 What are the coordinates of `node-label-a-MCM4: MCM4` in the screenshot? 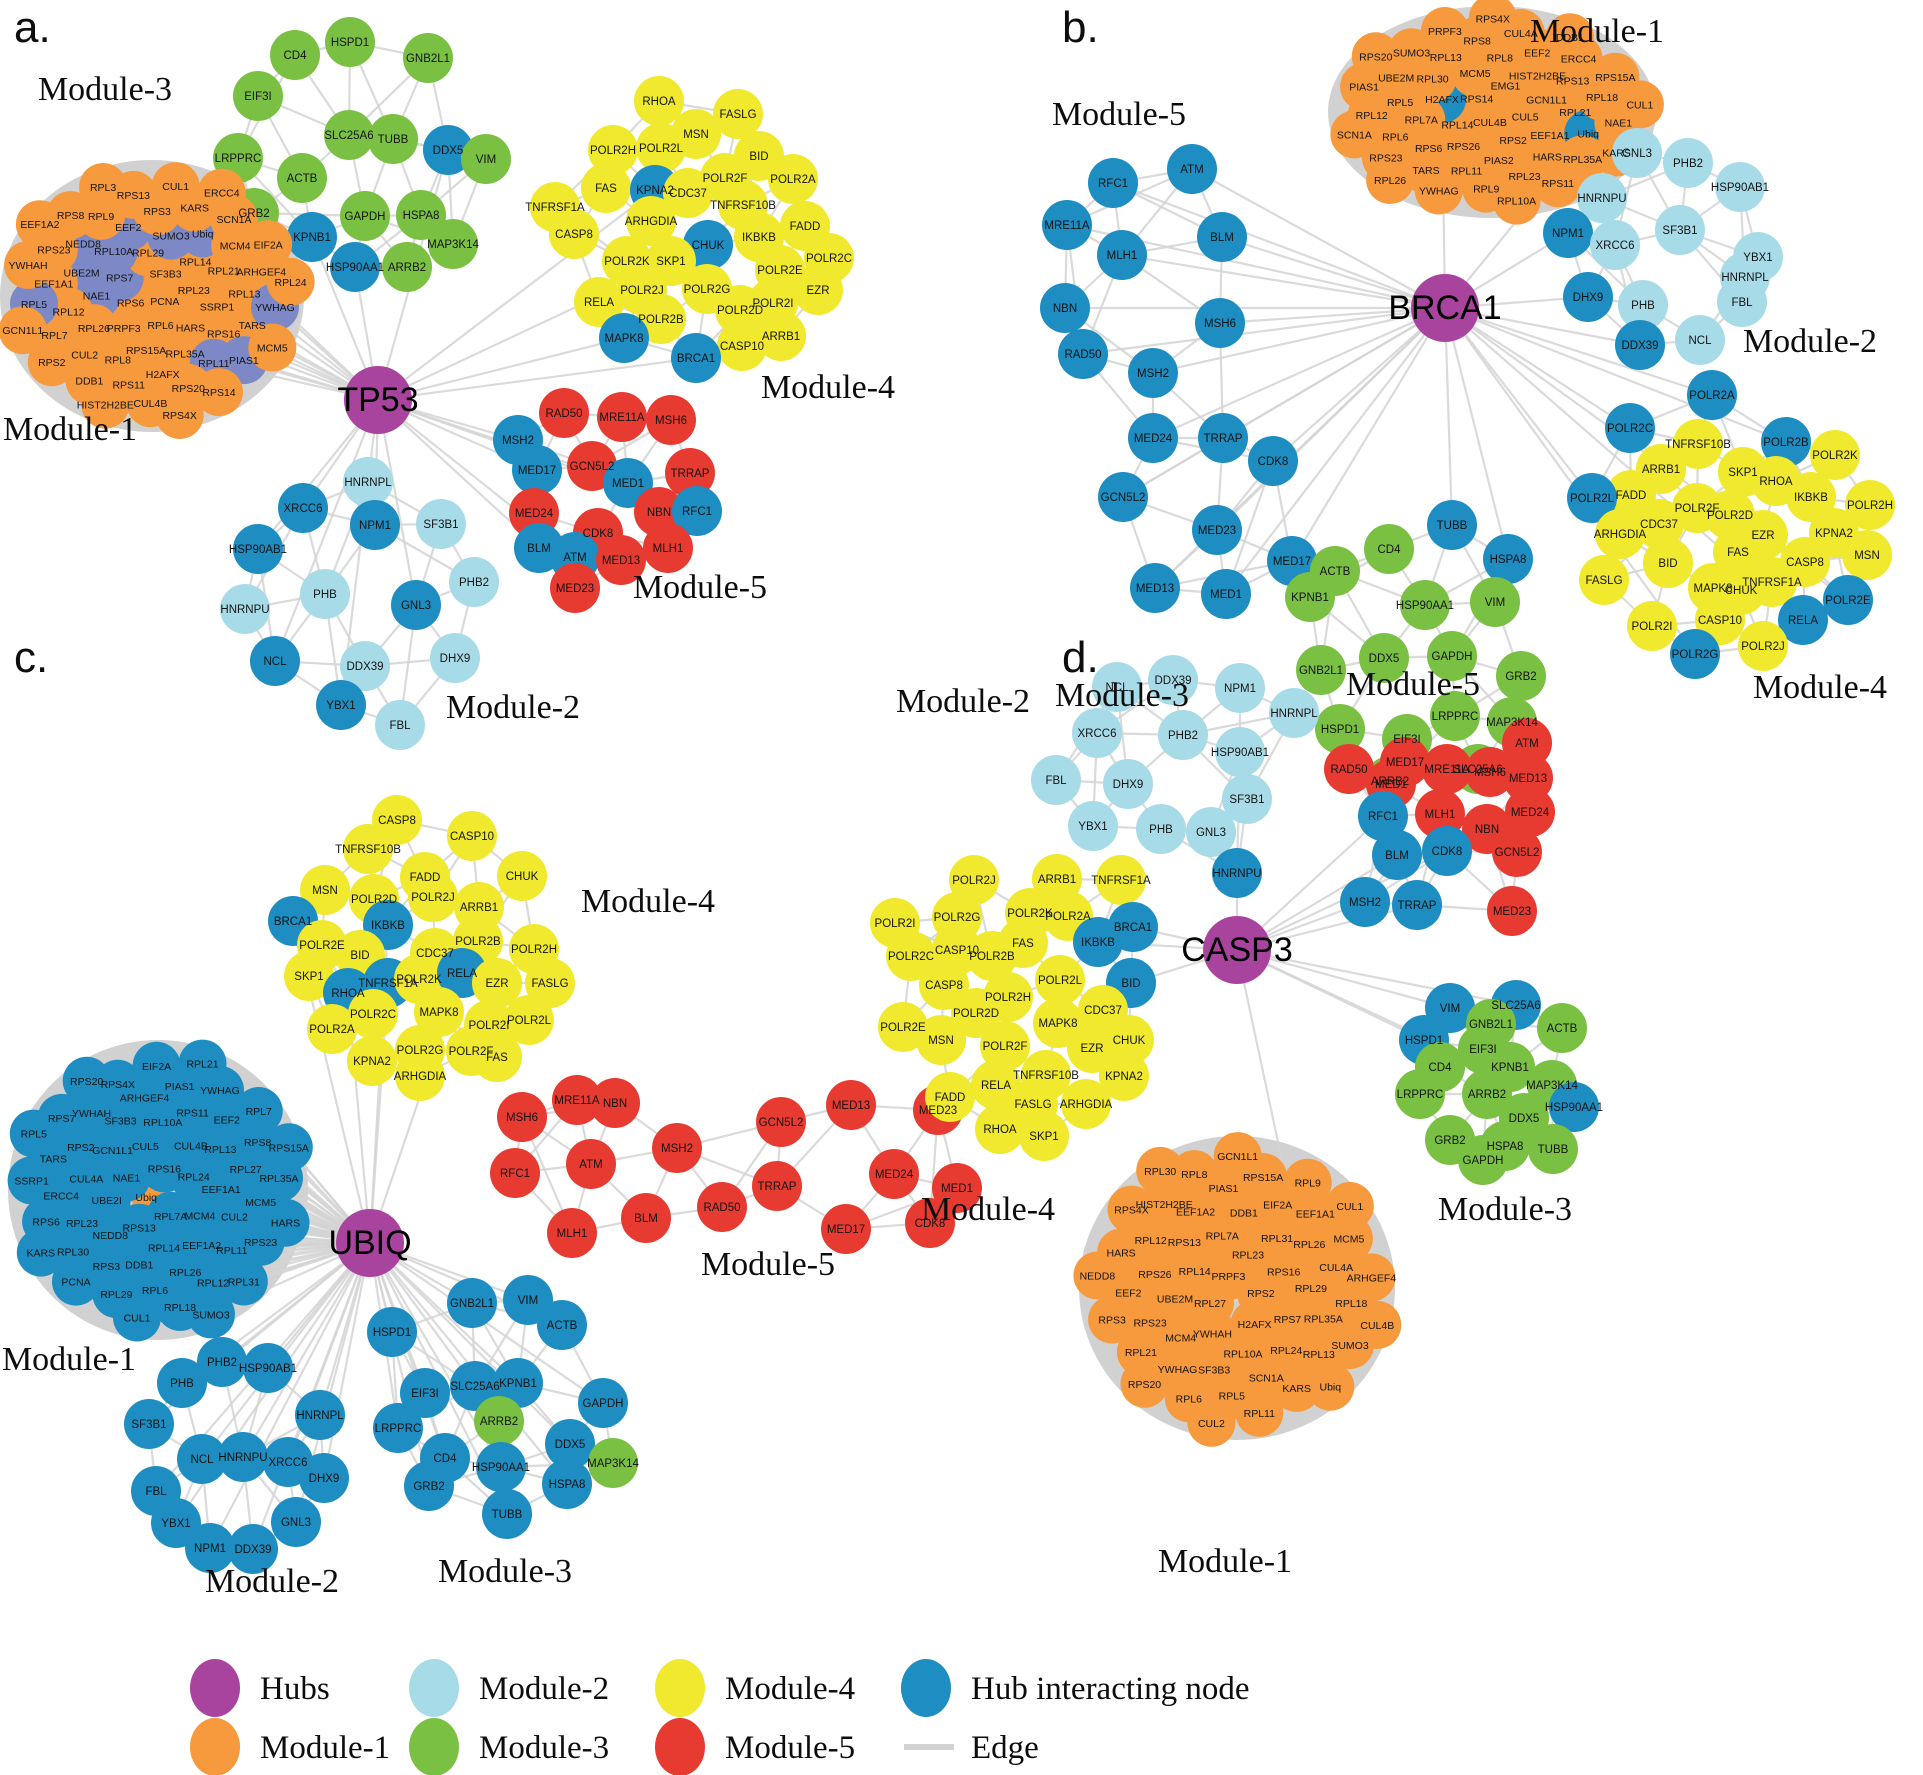 It's located at (235, 247).